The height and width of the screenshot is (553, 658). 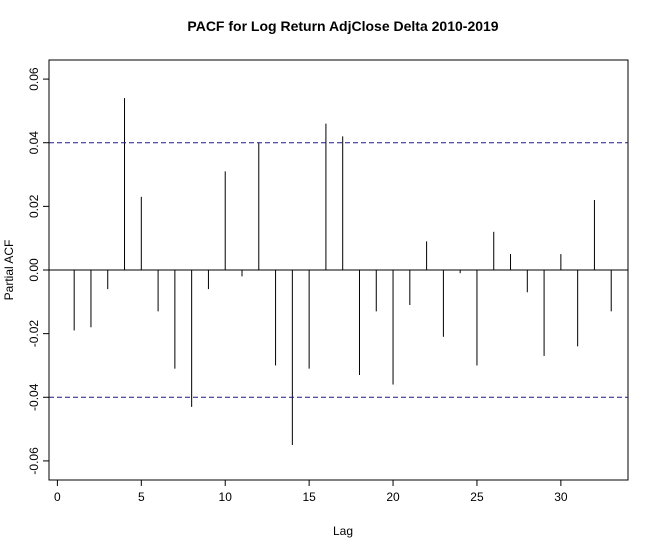 What do you see at coordinates (309, 497) in the screenshot?
I see `x-tick-label: 15` at bounding box center [309, 497].